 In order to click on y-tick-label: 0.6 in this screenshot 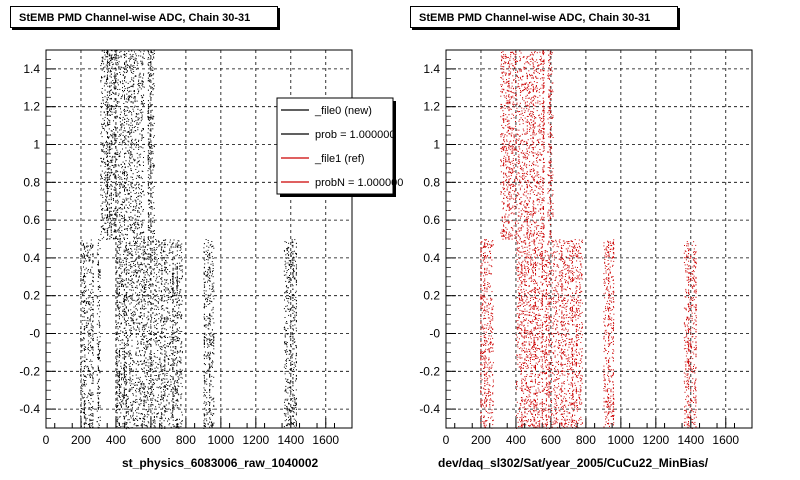, I will do `click(31, 220)`.